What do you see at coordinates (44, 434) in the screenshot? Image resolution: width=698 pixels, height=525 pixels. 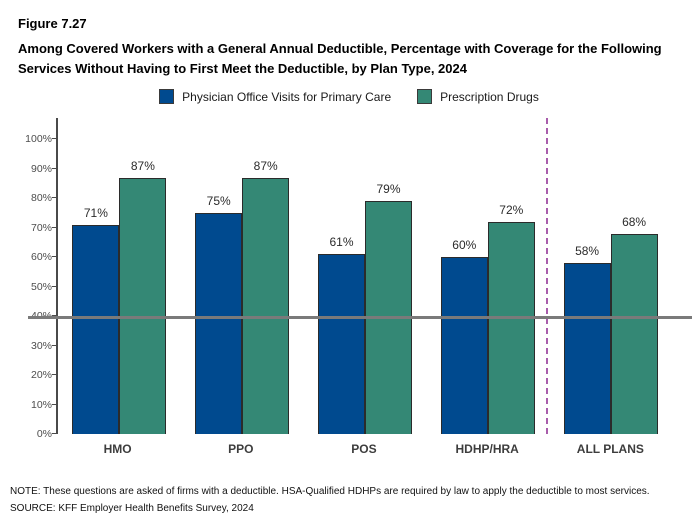 I see `y-tick-label: 0%` at bounding box center [44, 434].